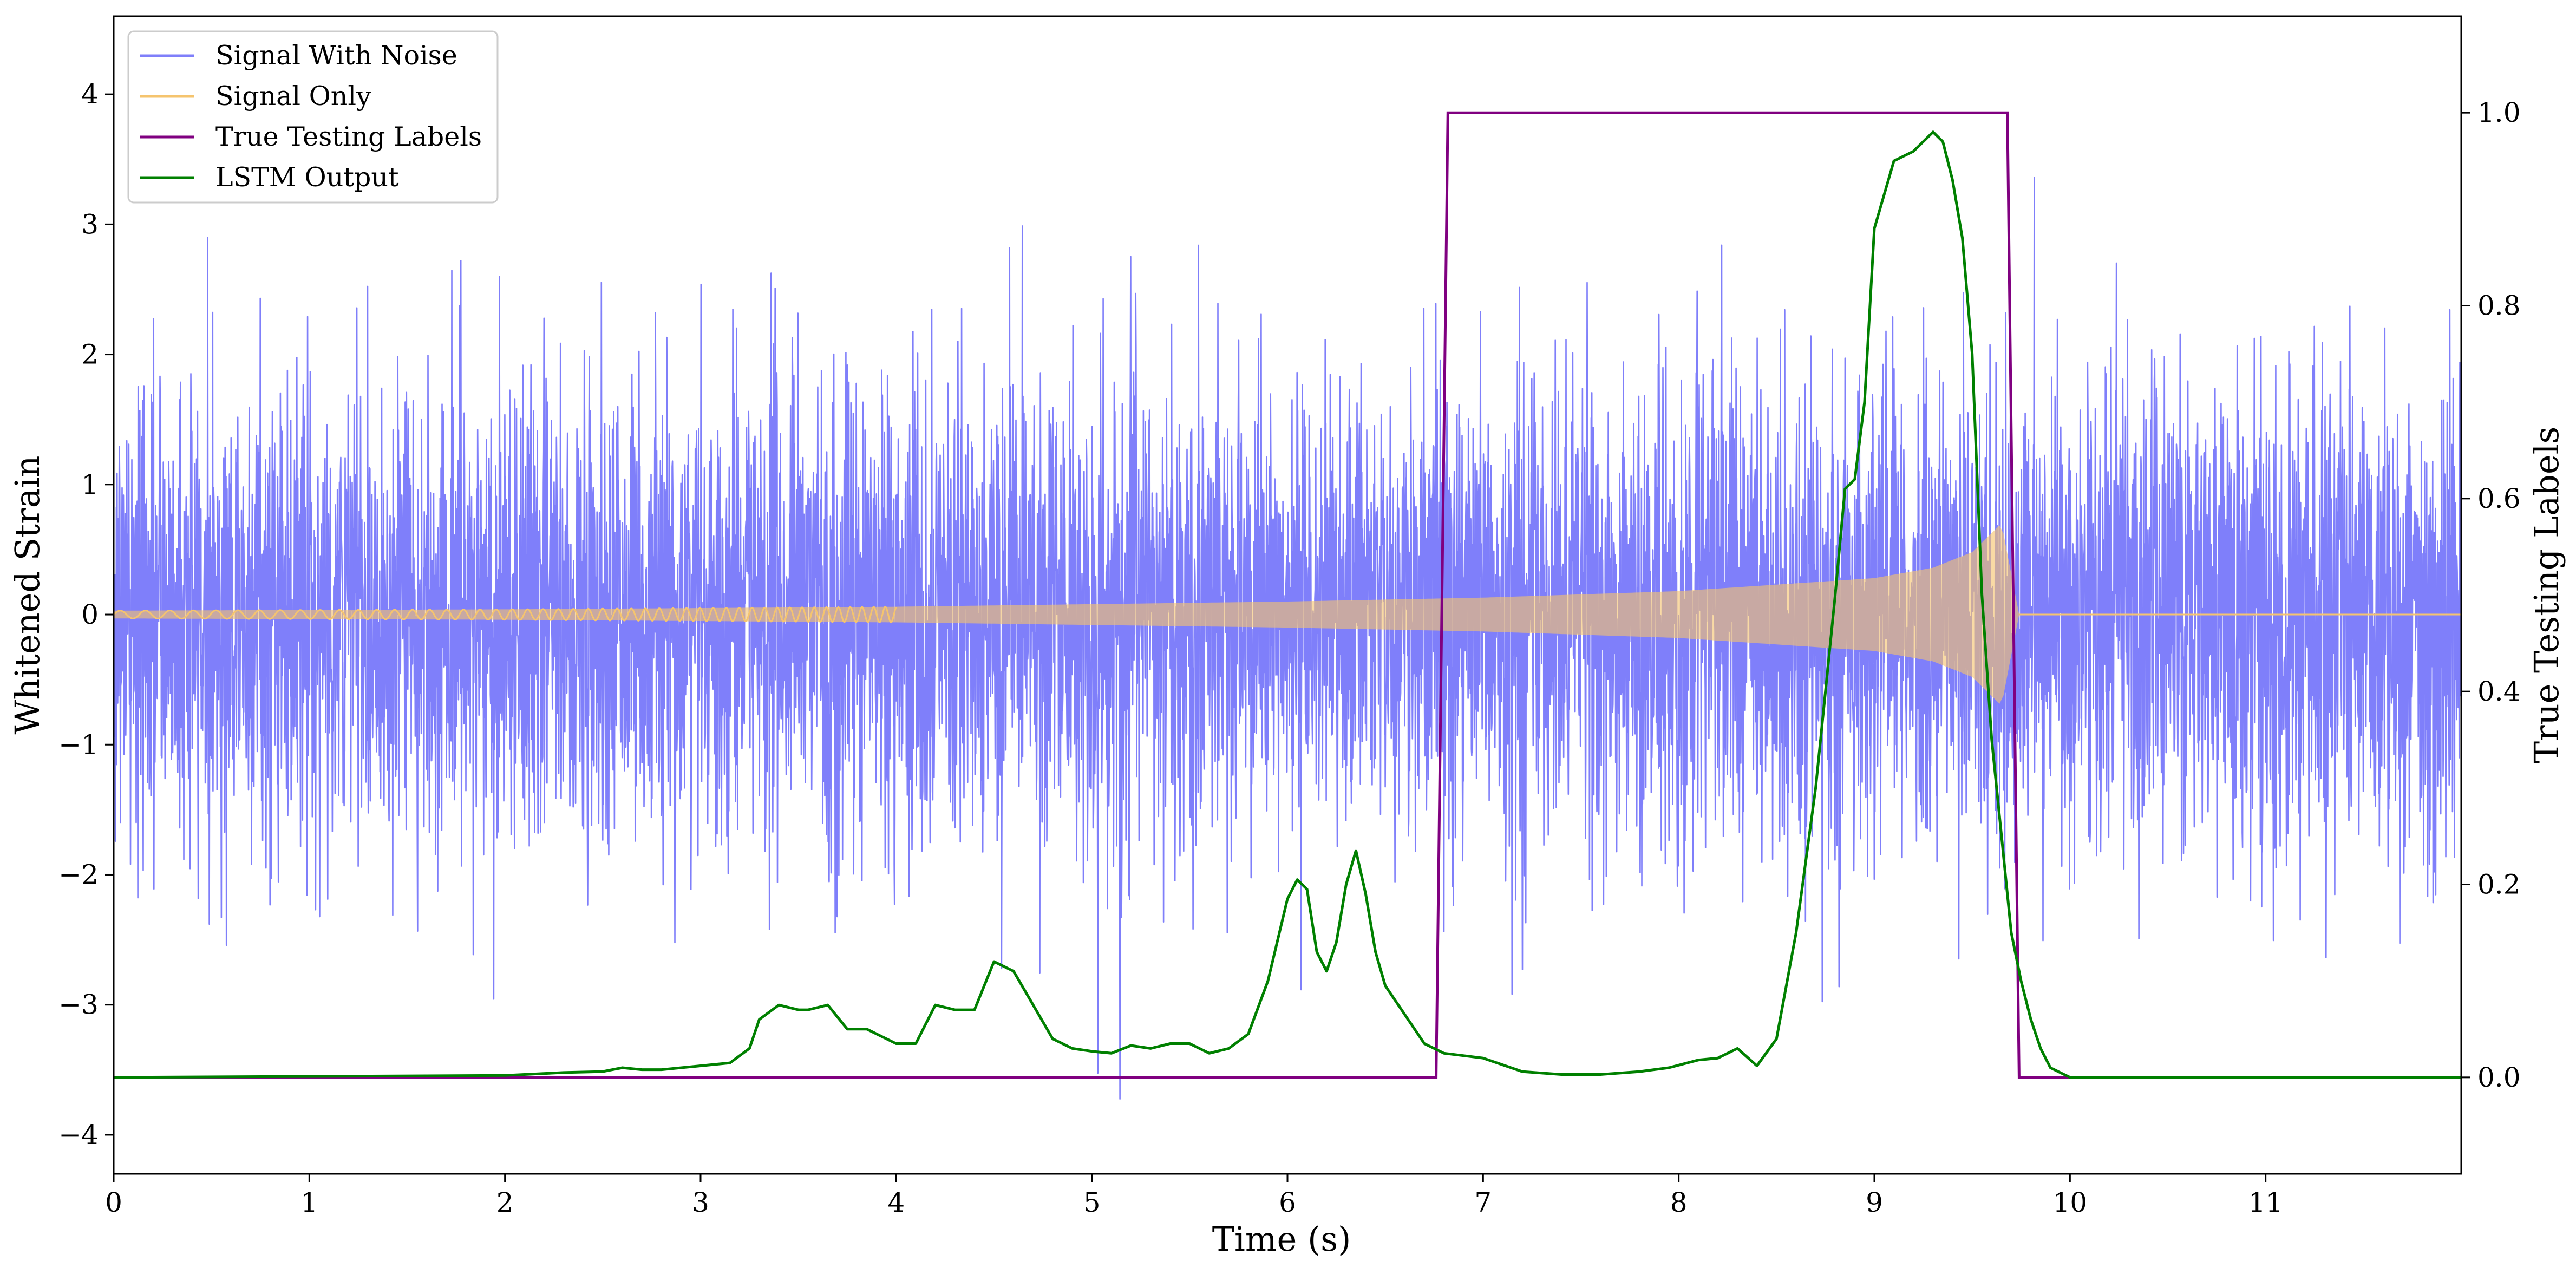 The height and width of the screenshot is (1274, 2576). What do you see at coordinates (2499, 112) in the screenshot?
I see `y2-tick-label: 1.0` at bounding box center [2499, 112].